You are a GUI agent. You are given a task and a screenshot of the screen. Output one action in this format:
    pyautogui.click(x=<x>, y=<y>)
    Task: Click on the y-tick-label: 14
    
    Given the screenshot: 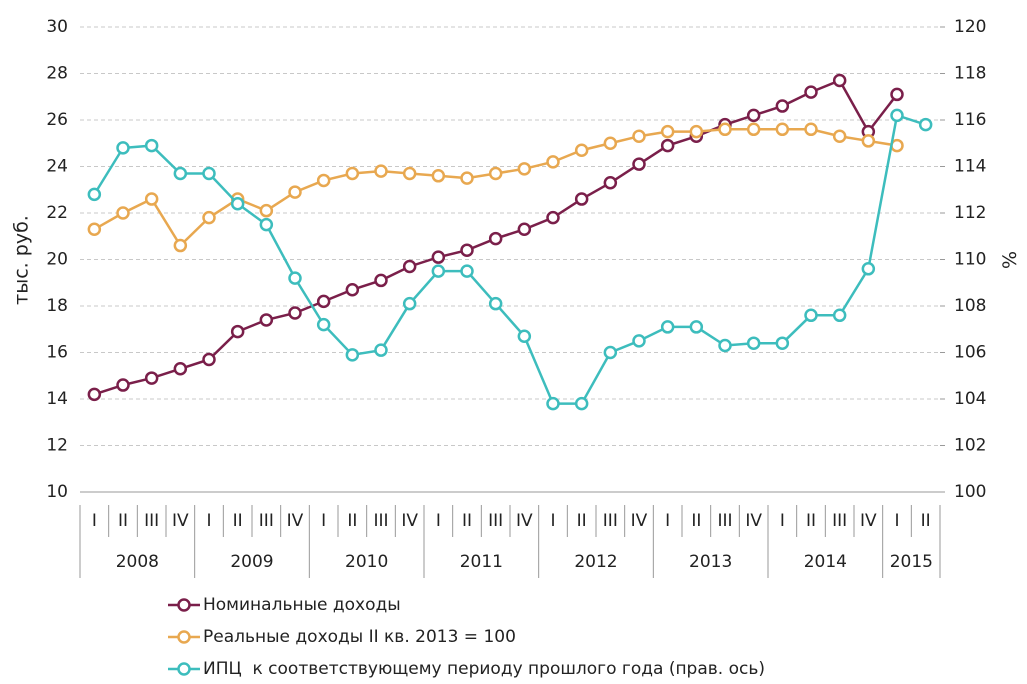 What is the action you would take?
    pyautogui.click(x=57, y=399)
    